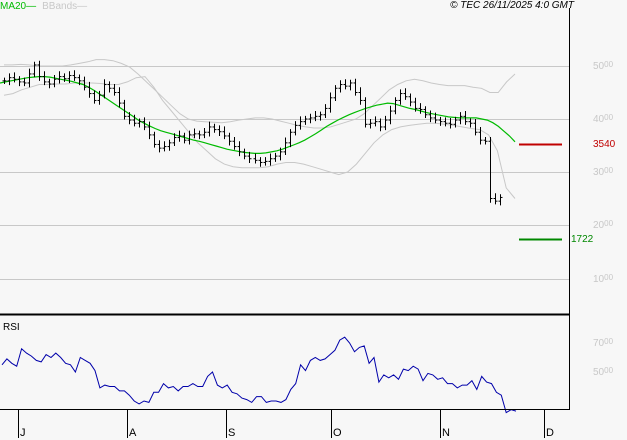 This screenshot has height=440, width=627. I want to click on price-tick-label: 3000, so click(603, 172).